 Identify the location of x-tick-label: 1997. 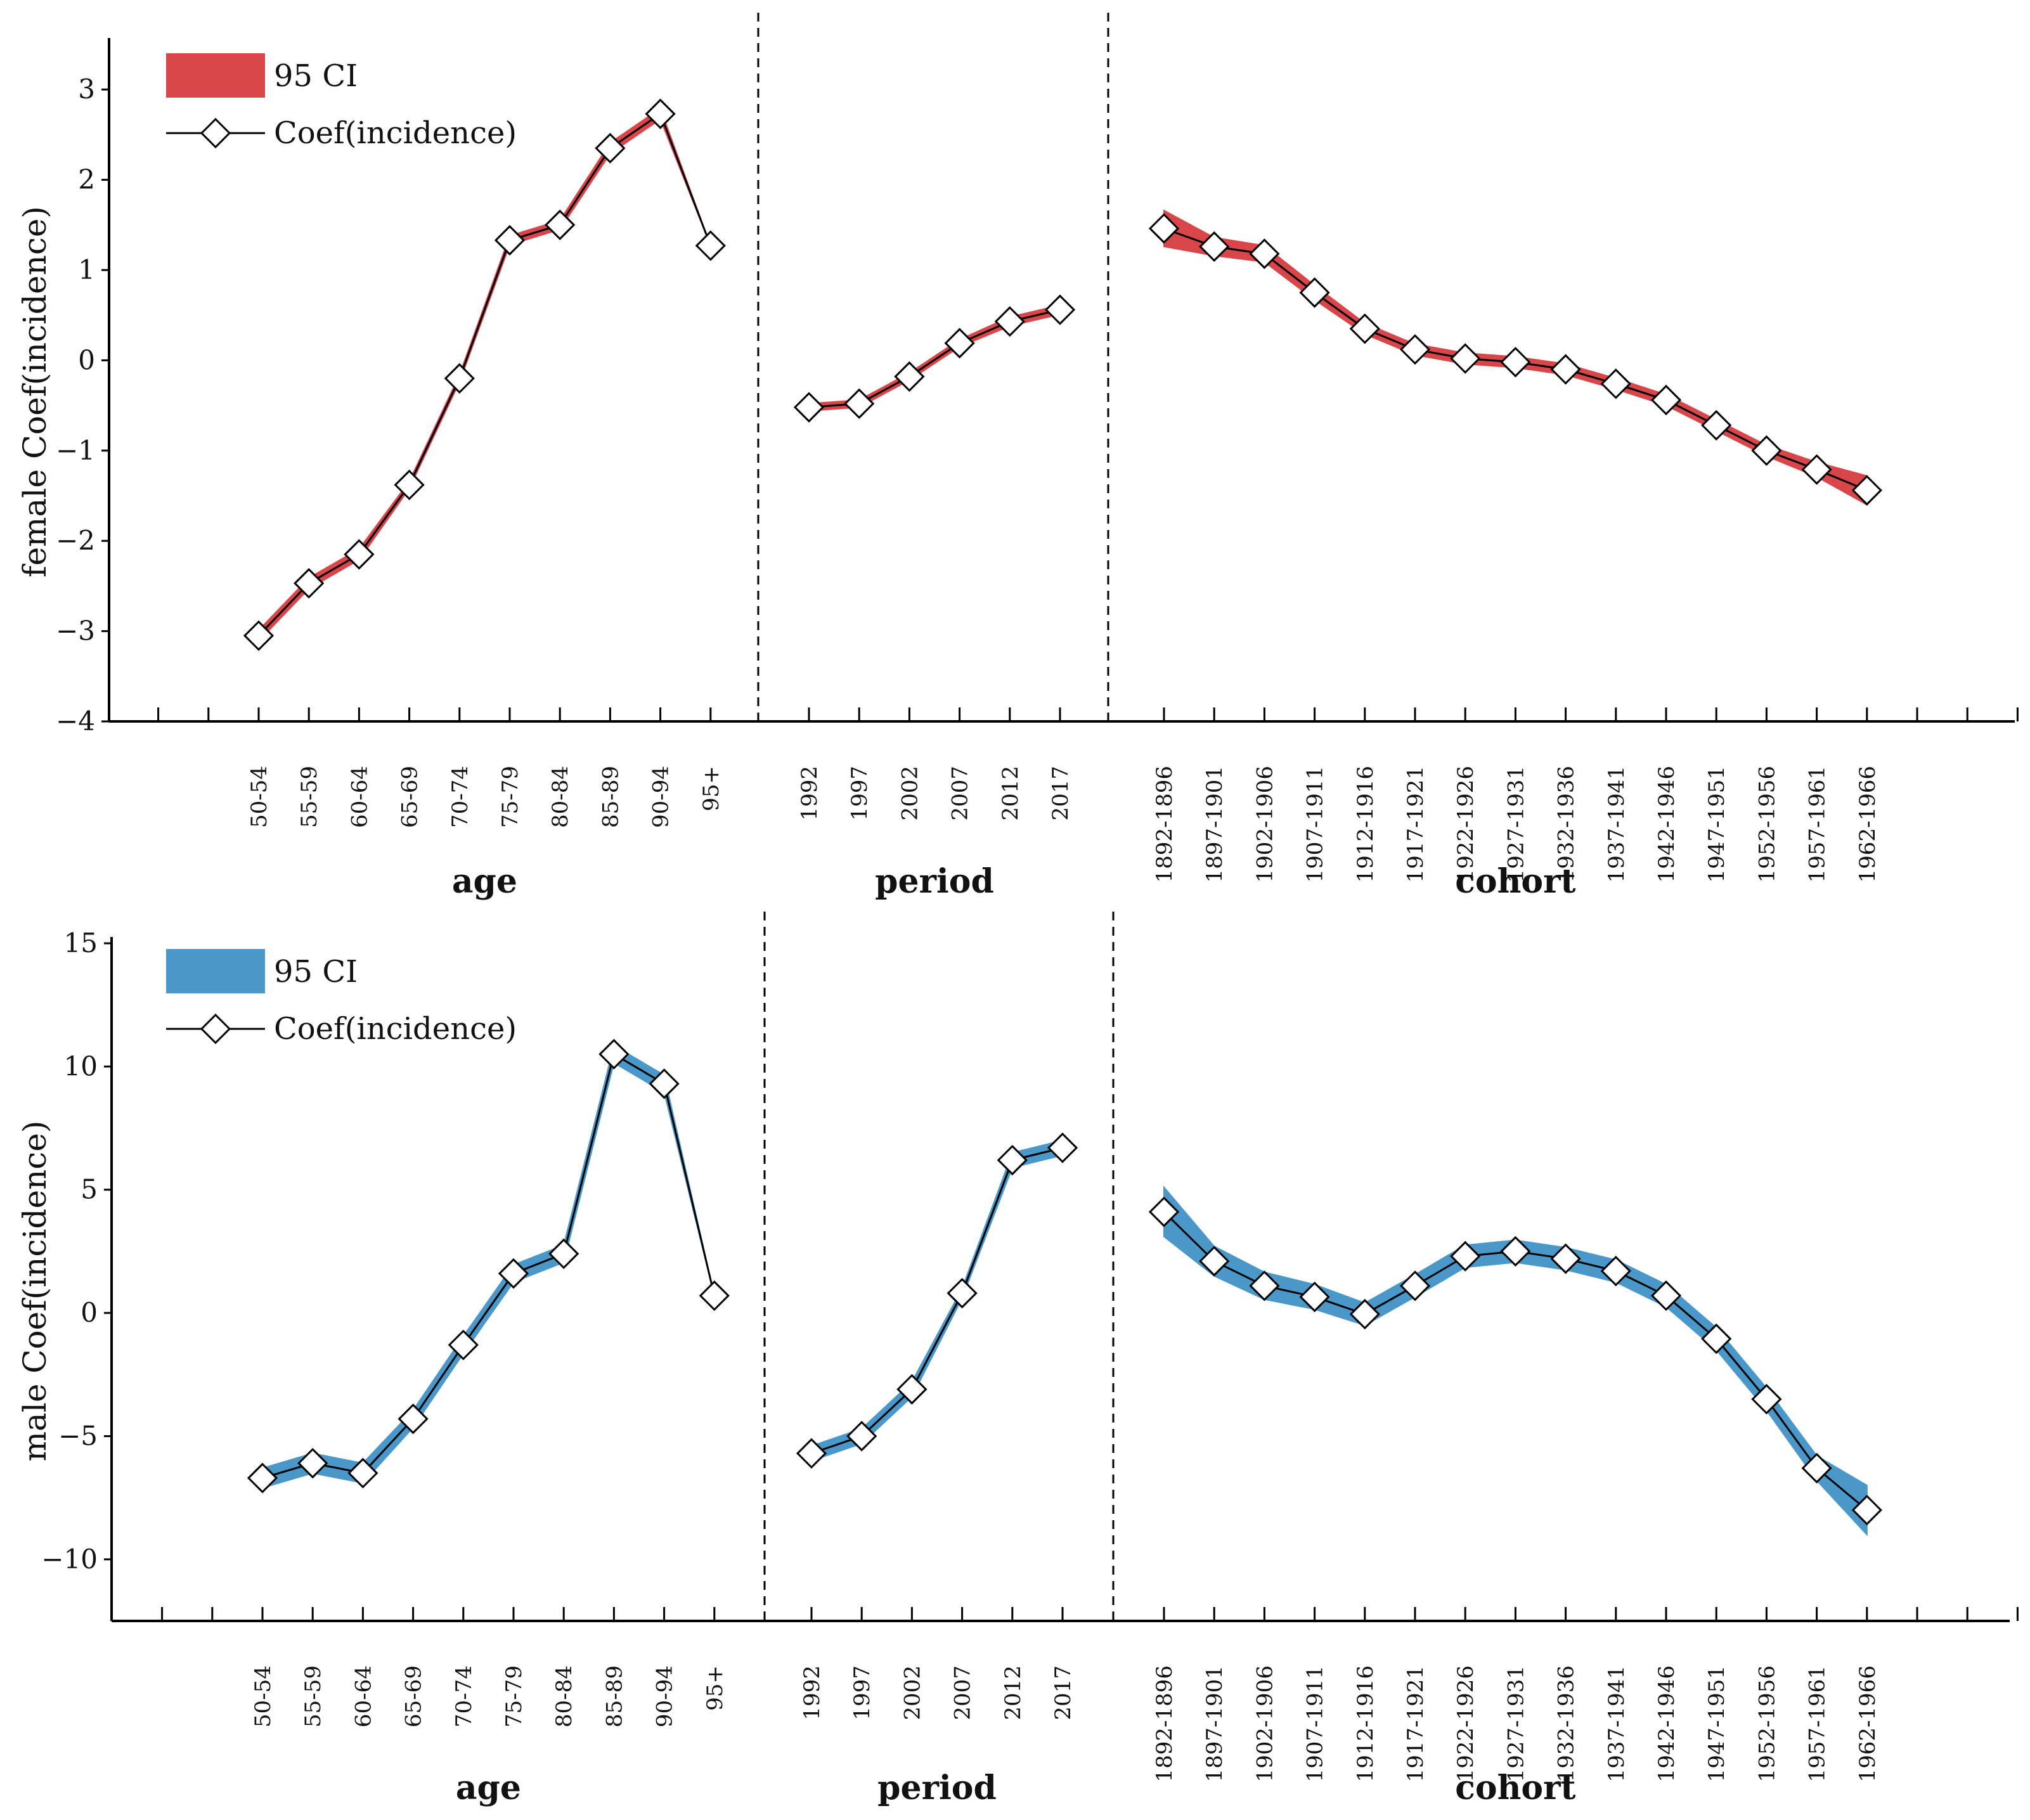
(862, 1692).